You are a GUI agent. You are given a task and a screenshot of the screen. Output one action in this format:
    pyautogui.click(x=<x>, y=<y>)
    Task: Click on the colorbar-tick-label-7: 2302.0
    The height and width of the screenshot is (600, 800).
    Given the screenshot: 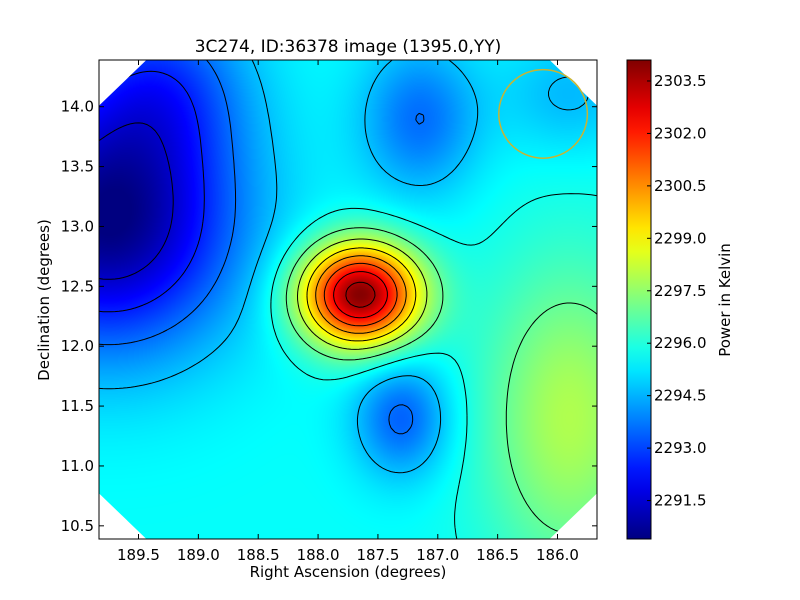 What is the action you would take?
    pyautogui.click(x=680, y=133)
    